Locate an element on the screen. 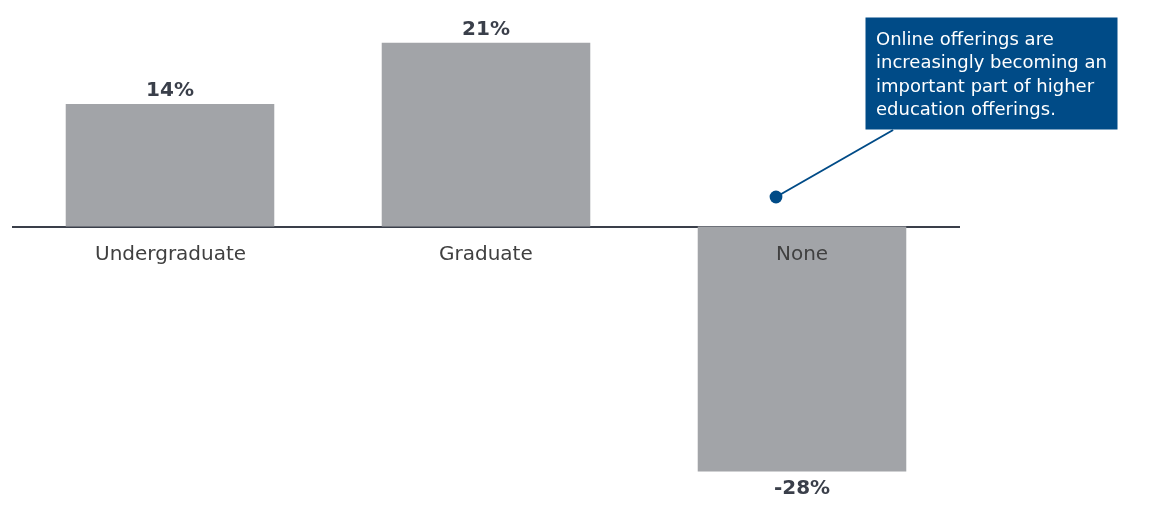 This screenshot has width=1154, height=510. data-label: -28% is located at coordinates (802, 486).